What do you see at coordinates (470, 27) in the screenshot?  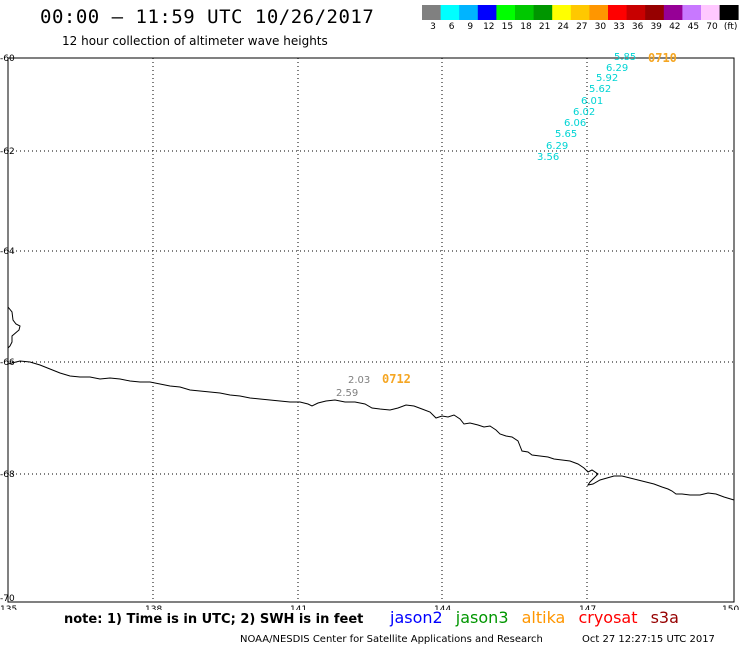 I see `colorbar-label: 9` at bounding box center [470, 27].